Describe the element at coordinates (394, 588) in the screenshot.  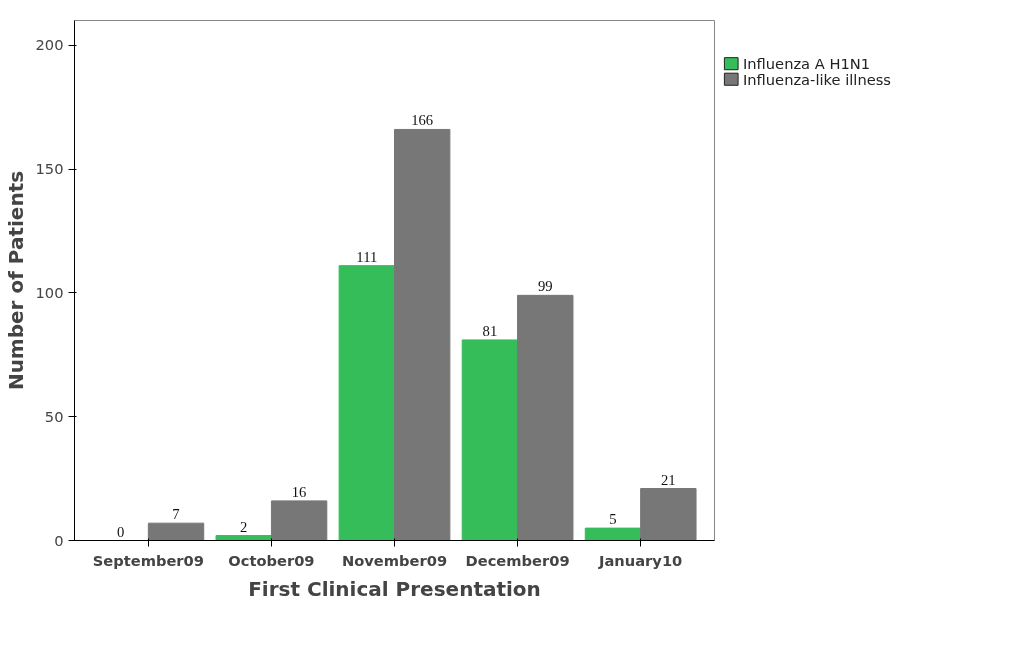
I see `x-axis-title: First Clinical Presentation` at that location.